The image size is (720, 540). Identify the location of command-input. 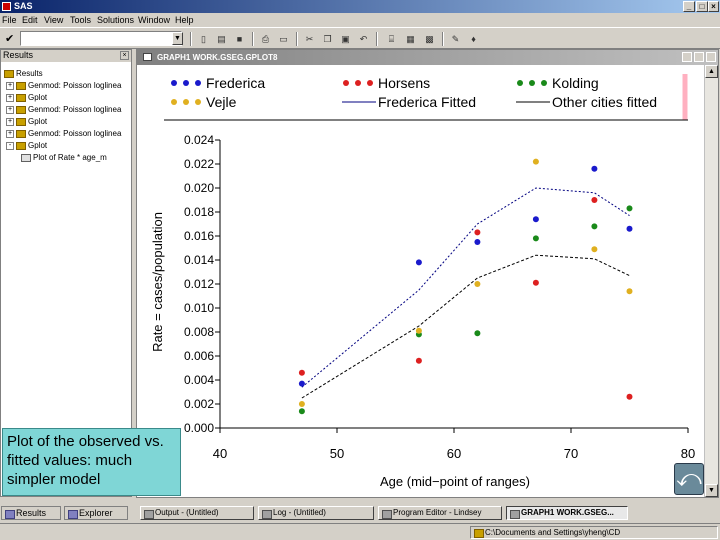
(101, 38).